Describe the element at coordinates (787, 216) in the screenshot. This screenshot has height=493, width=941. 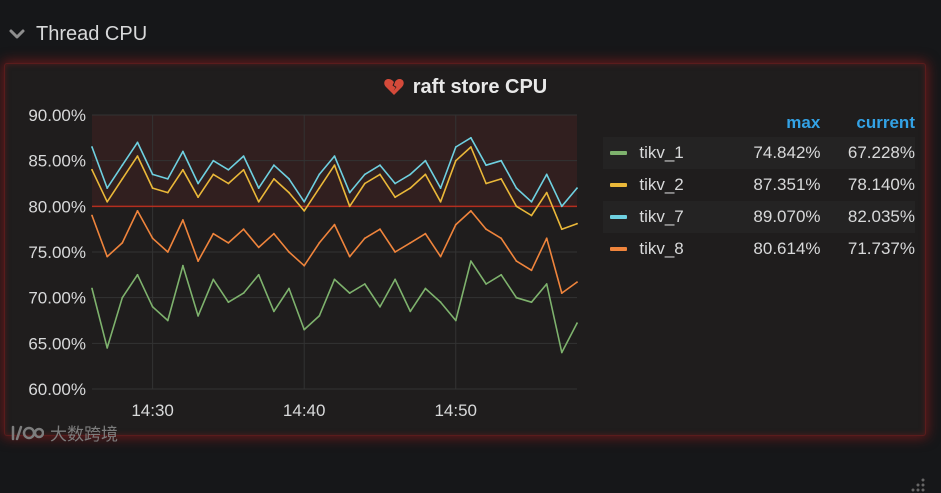
I see `legend-max-value: 89.070%` at that location.